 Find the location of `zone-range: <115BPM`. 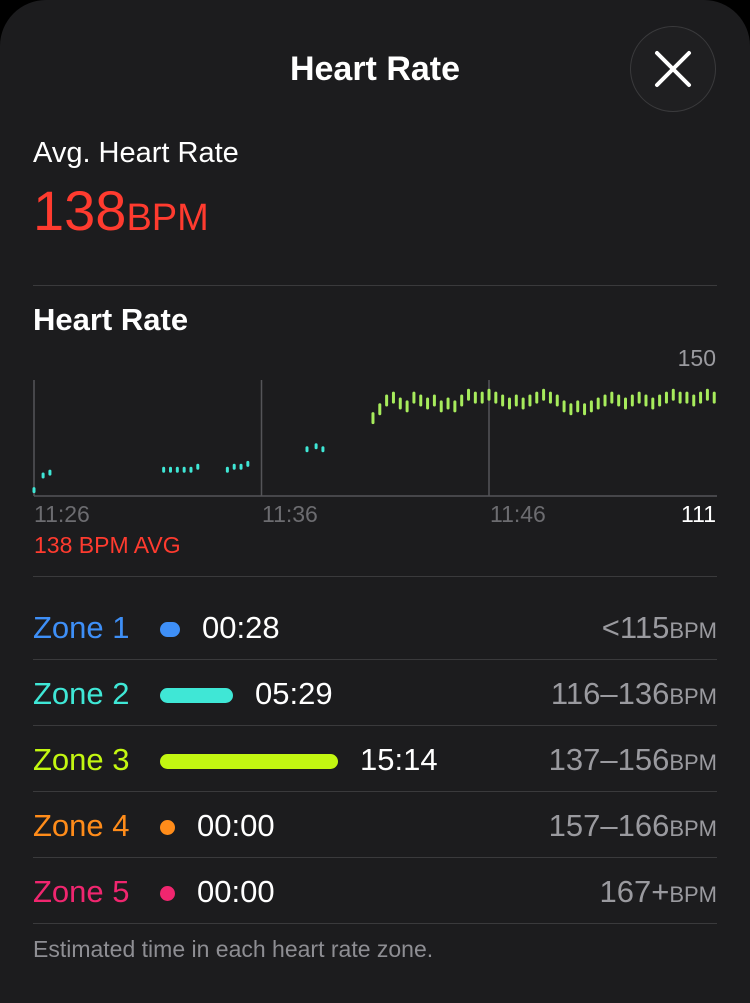

zone-range: <115BPM is located at coordinates (659, 628).